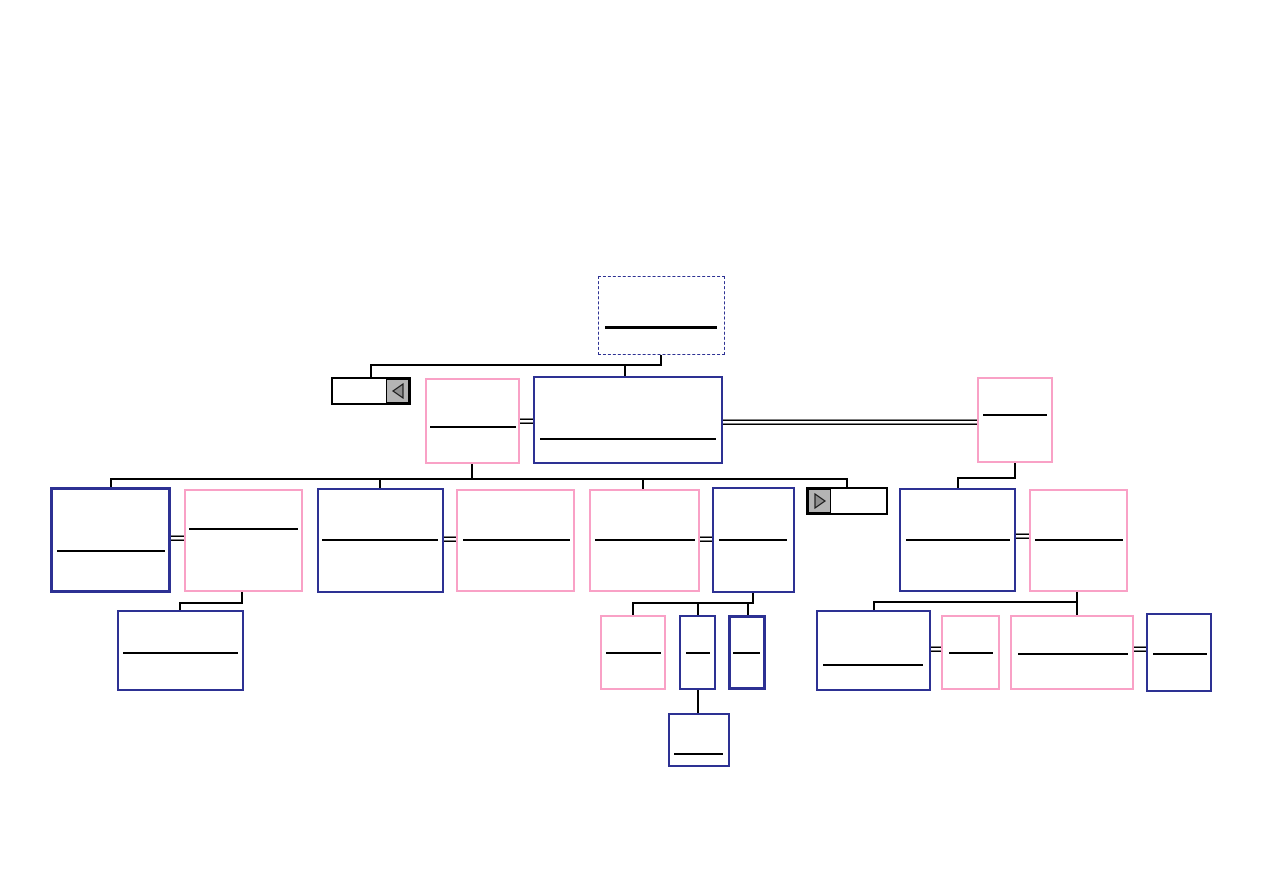 This screenshot has height=894, width=1263. Describe the element at coordinates (1015, 420) in the screenshot. I see `person-box-second-wife` at that location.